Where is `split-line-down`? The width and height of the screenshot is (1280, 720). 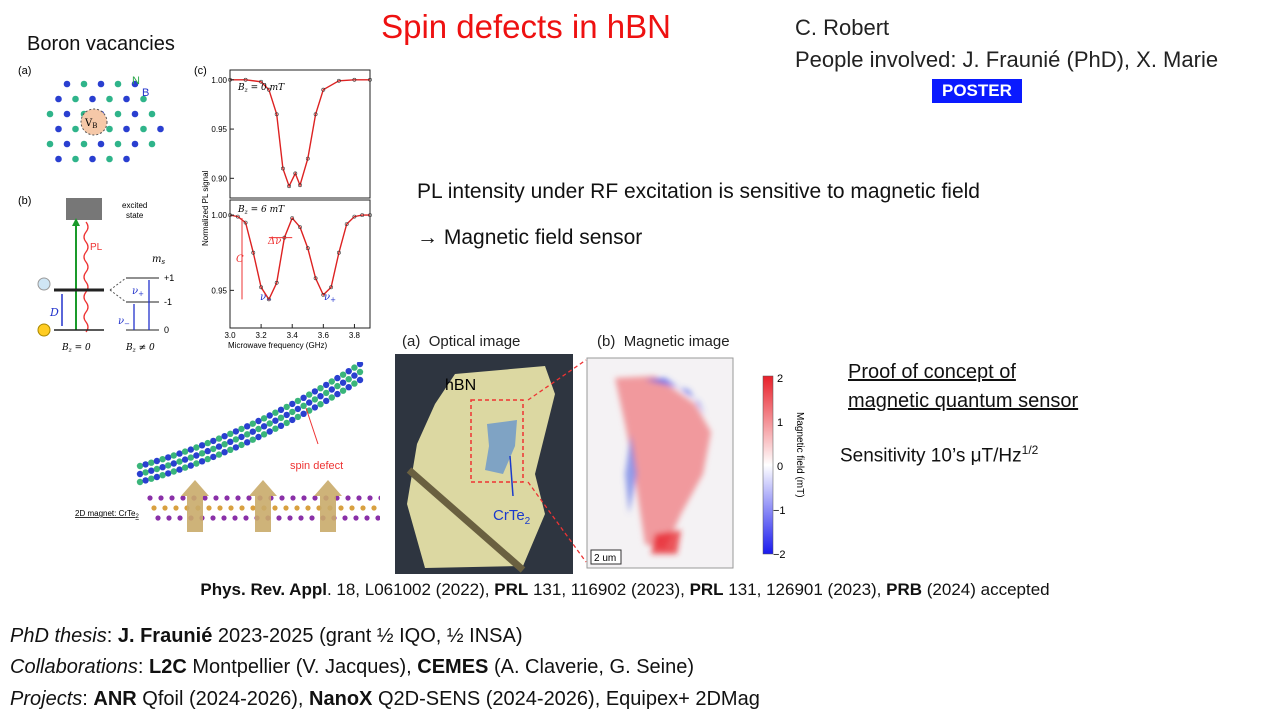
split-line-down is located at coordinates (118, 296).